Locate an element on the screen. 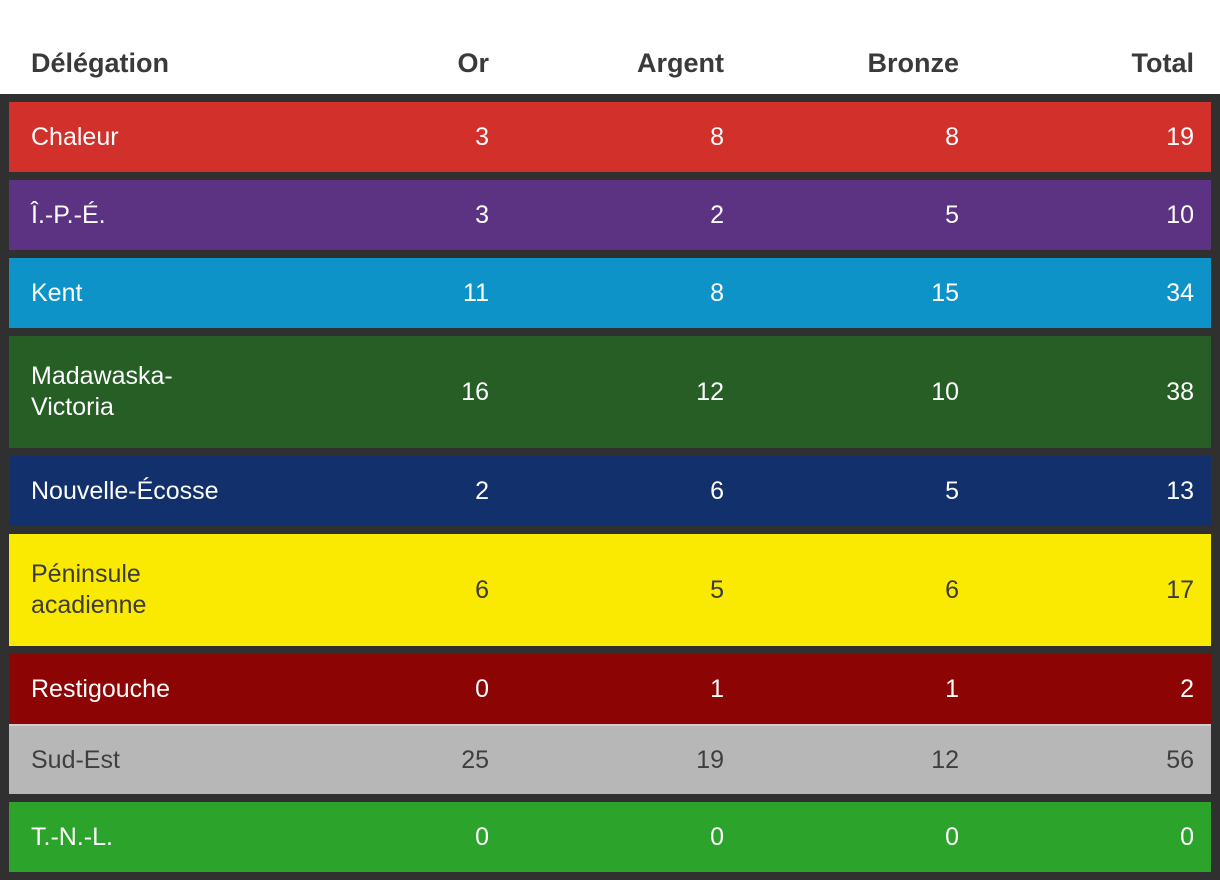 Image resolution: width=1220 pixels, height=886 pixels. argent-value: 12 is located at coordinates (710, 391).